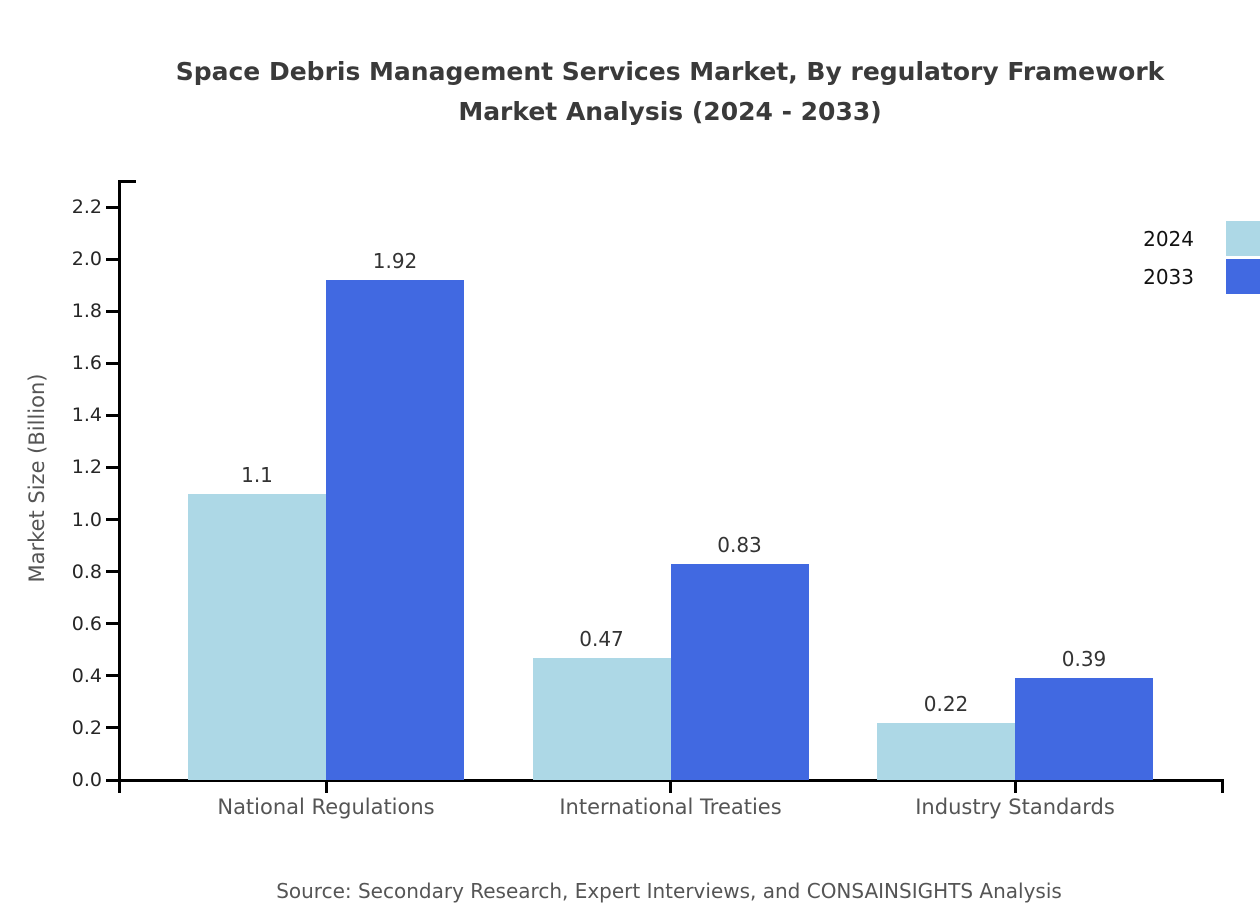  I want to click on legend-label: 2024, so click(1168, 238).